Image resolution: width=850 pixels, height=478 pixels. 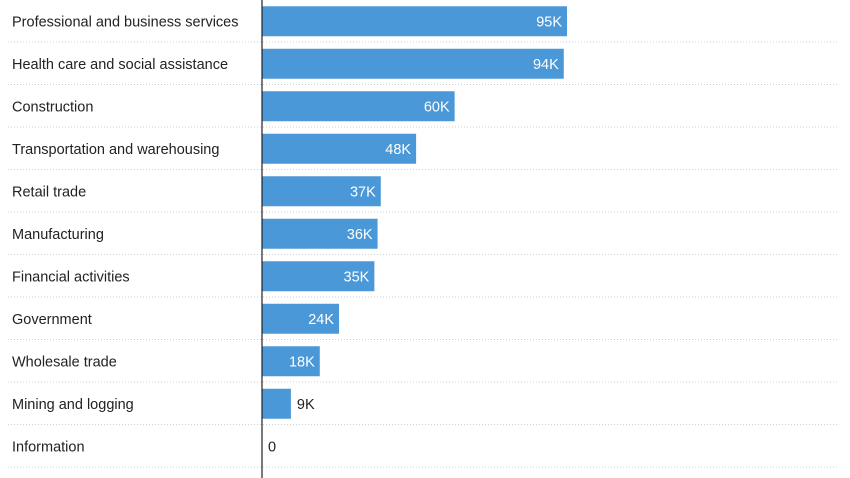 I want to click on value-label: 24K, so click(x=321, y=320).